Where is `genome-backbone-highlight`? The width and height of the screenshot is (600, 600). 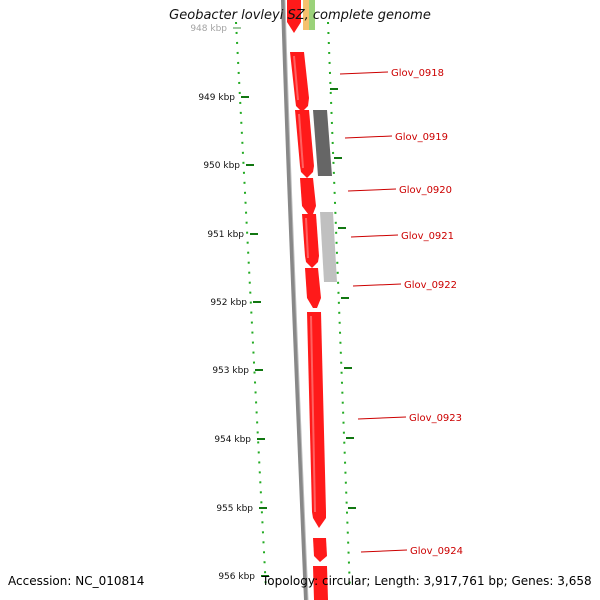
genome-backbone-highlight is located at coordinates (296, 300).